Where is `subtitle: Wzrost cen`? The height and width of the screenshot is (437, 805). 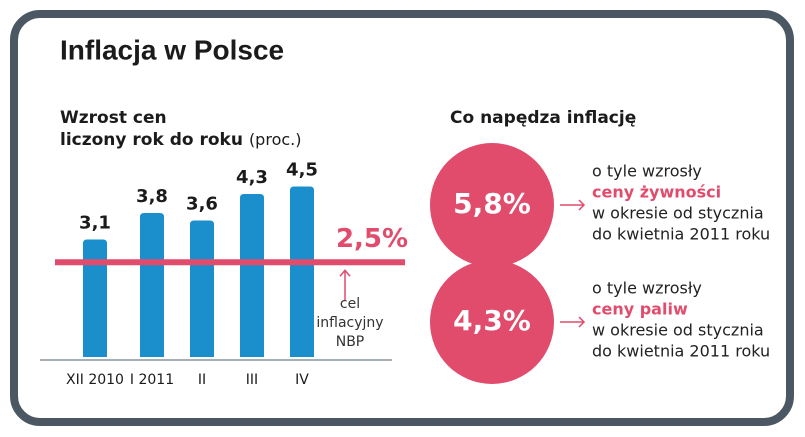
subtitle: Wzrost cen is located at coordinates (113, 118).